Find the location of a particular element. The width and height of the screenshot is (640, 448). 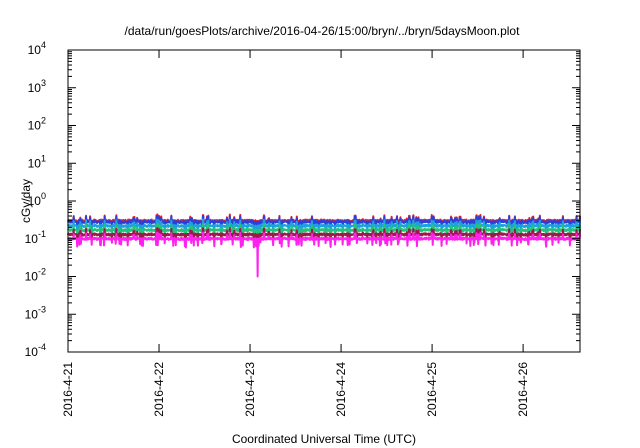

y-tick-label: 10³ is located at coordinates (37, 86).